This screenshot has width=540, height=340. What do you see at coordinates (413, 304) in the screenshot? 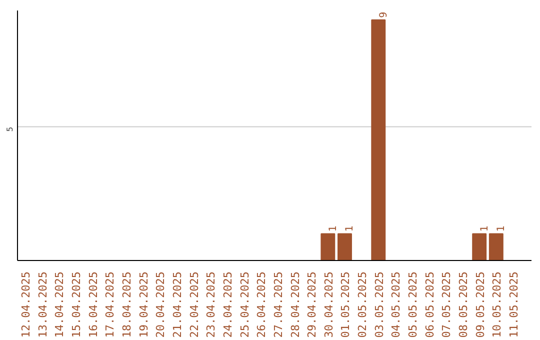
I see `x-tick-label: 05.05.2025` at bounding box center [413, 304].